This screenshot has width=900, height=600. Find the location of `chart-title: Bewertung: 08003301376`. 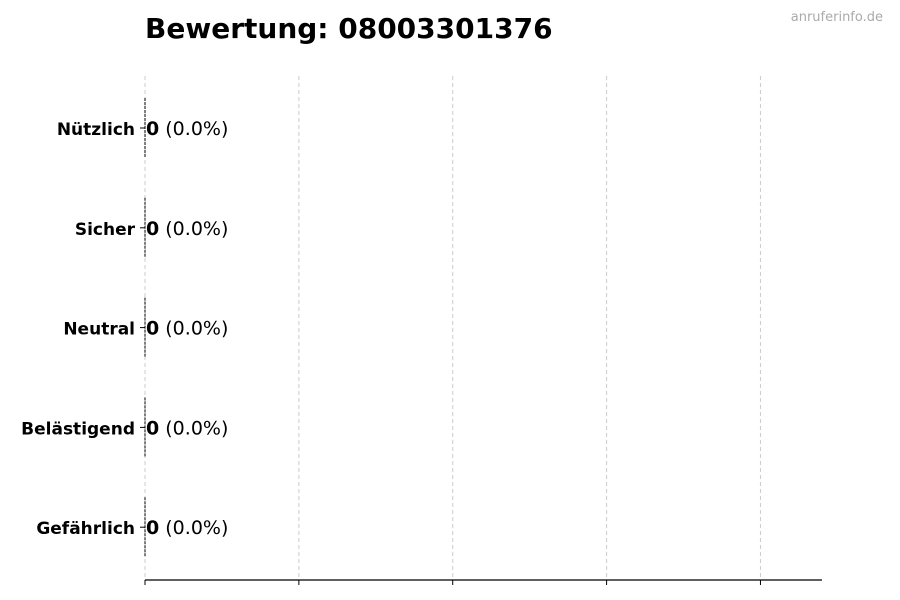

chart-title: Bewertung: 08003301376 is located at coordinates (349, 28).